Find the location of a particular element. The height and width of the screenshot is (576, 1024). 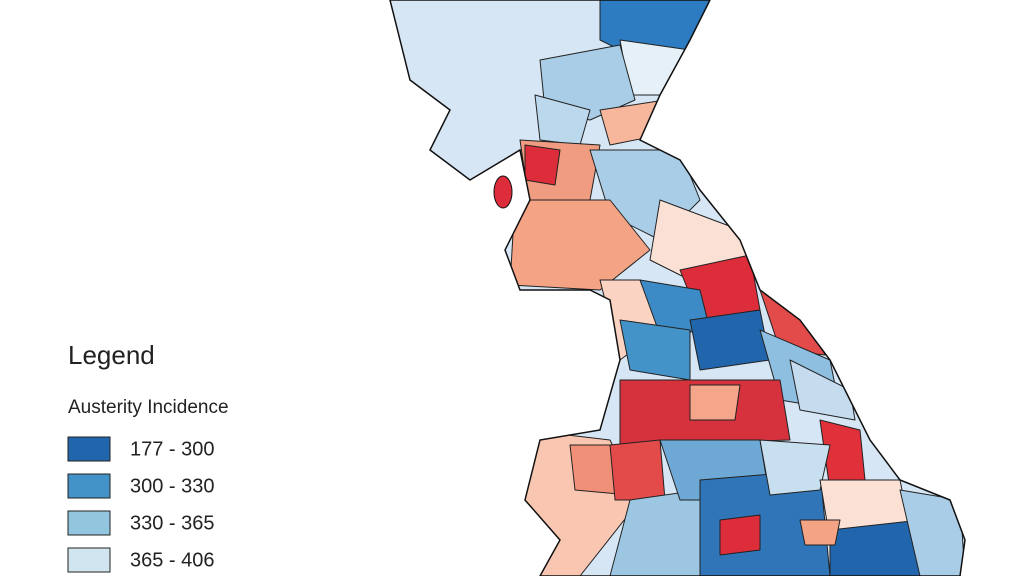

legend-label: 330 - 365 is located at coordinates (172, 523).